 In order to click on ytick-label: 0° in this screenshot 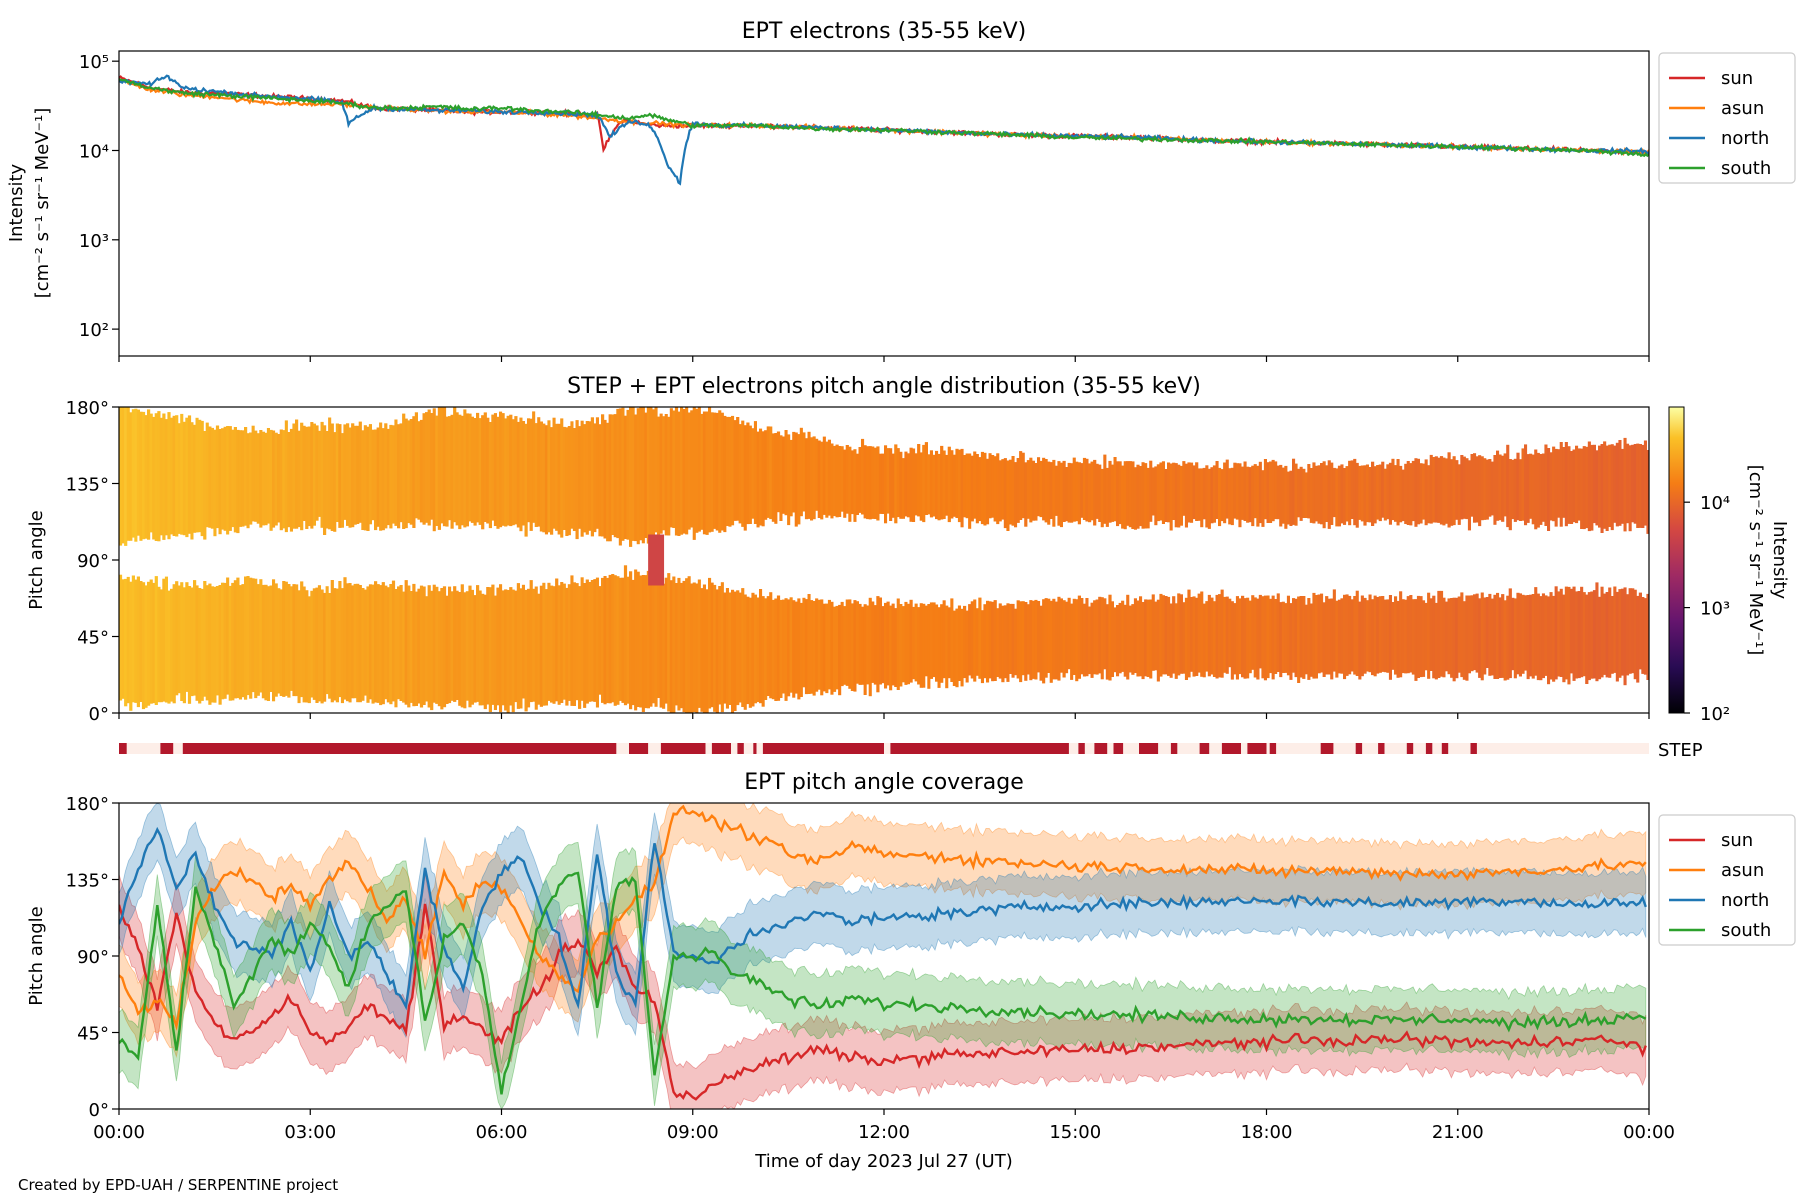, I will do `click(99, 714)`.